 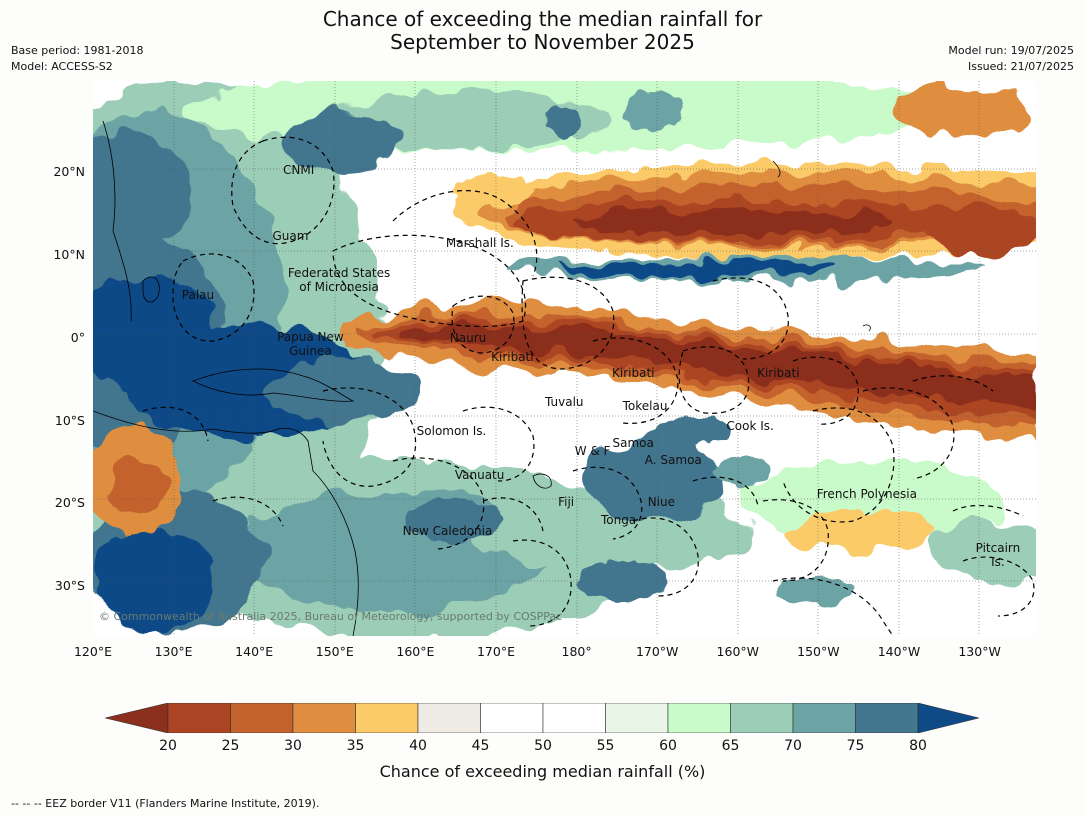 I want to click on longitude-label: 150°W, so click(x=818, y=651).